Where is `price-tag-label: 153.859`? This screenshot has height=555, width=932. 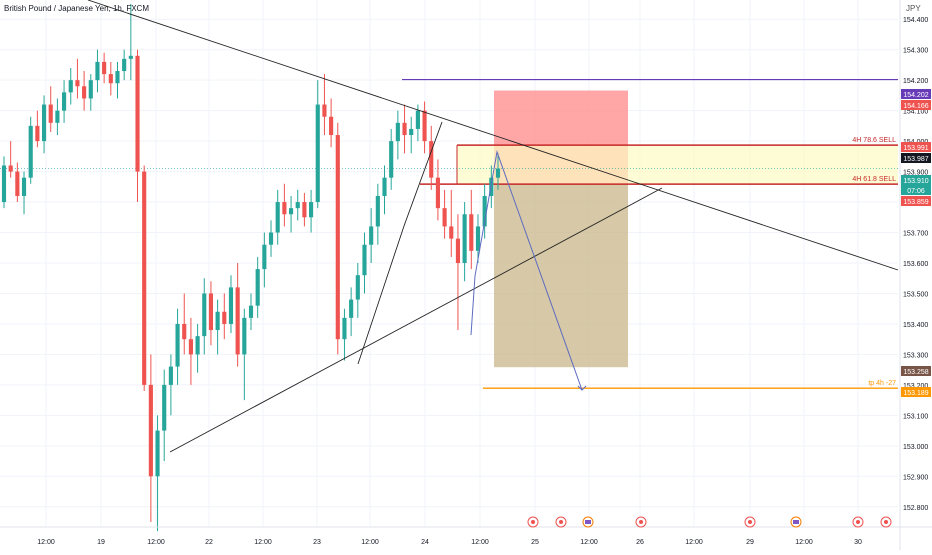 price-tag-label: 153.859 is located at coordinates (915, 202).